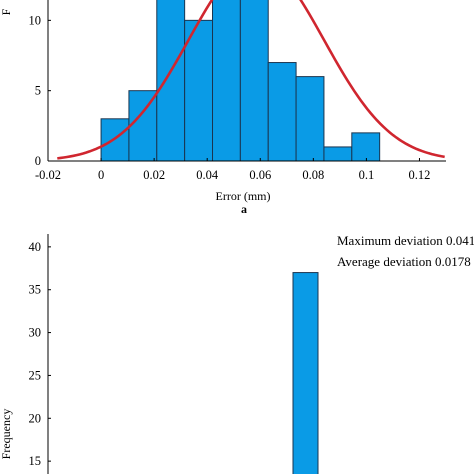 This screenshot has width=474, height=474. I want to click on x-tick-label: 0, so click(101, 175).